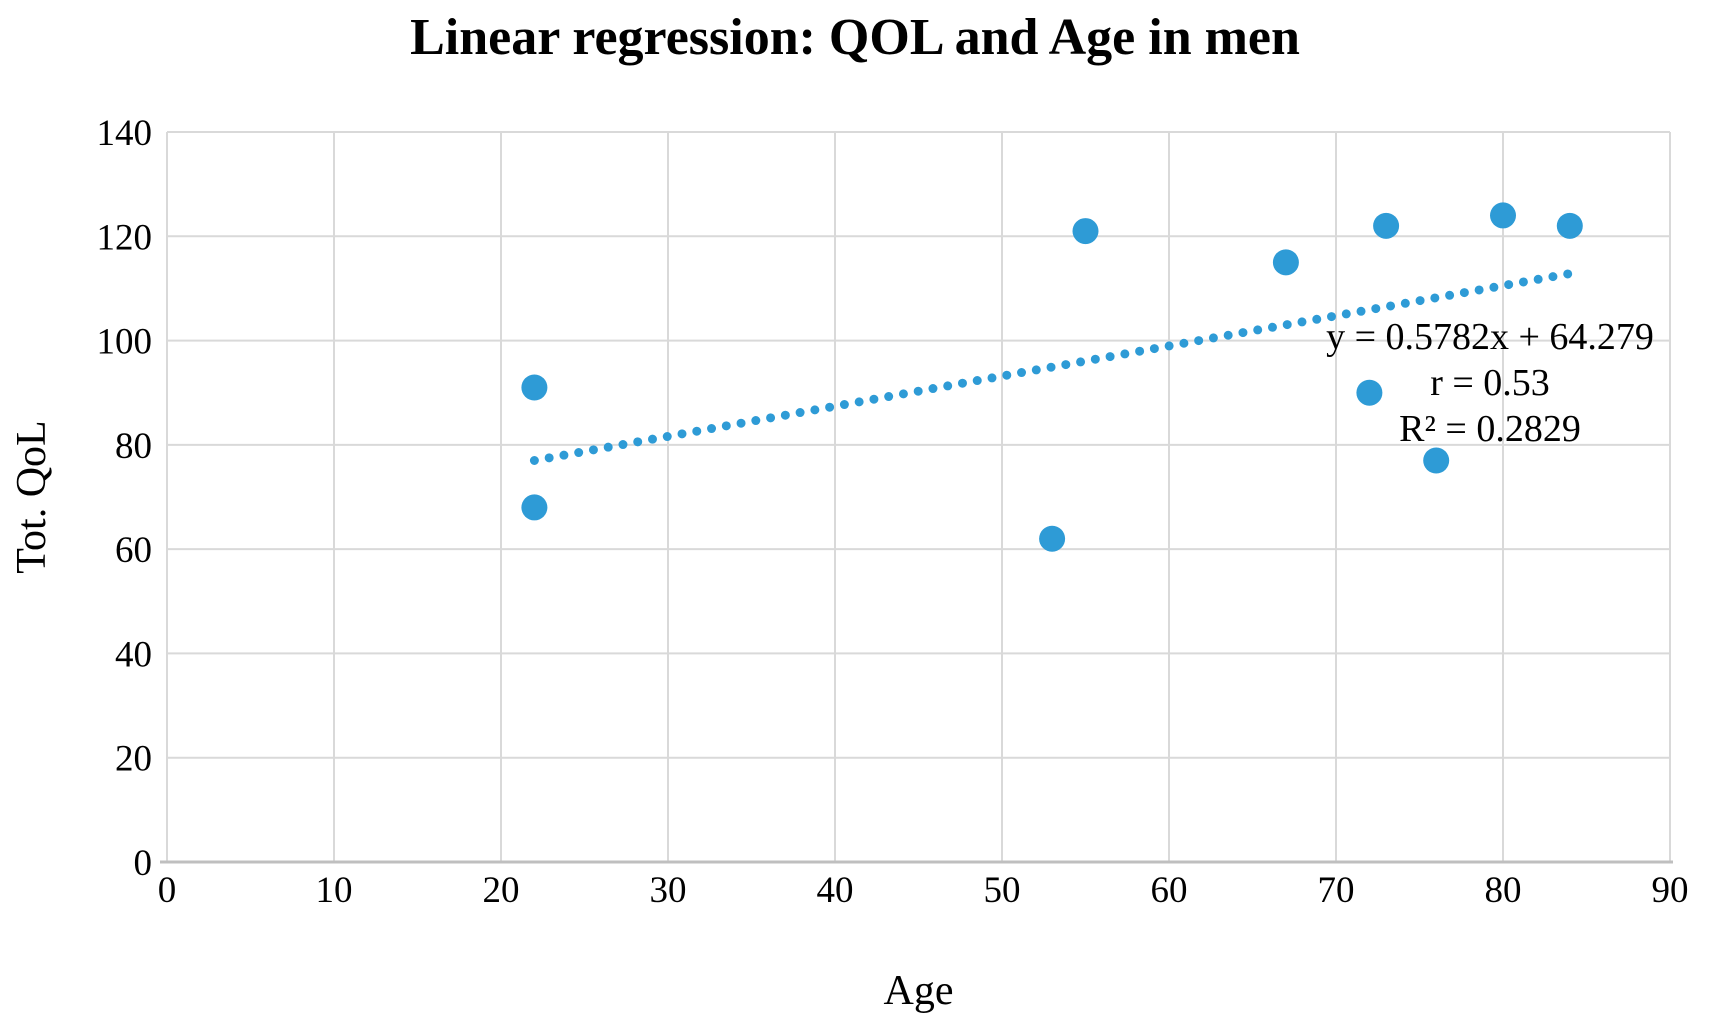 This screenshot has width=1710, height=1030. Describe the element at coordinates (125, 133) in the screenshot. I see `y-tick-label: 140` at that location.